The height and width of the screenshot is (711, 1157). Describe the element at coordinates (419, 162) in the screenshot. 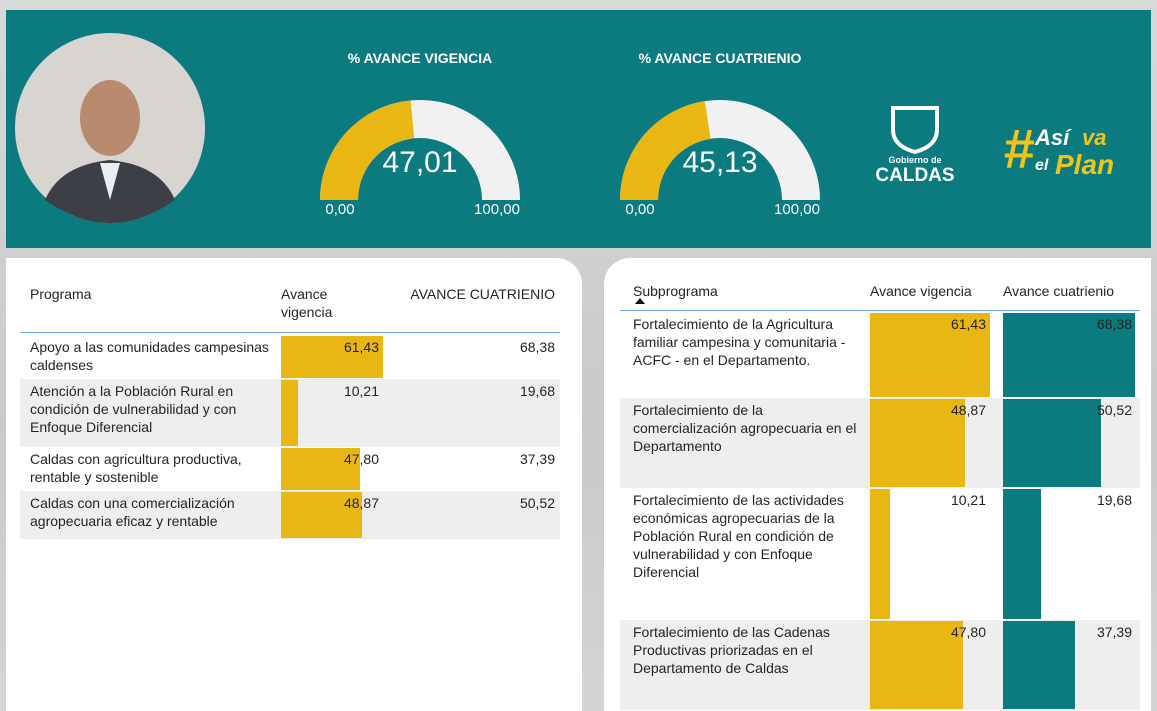

I see `gauge-value: 47,01` at that location.